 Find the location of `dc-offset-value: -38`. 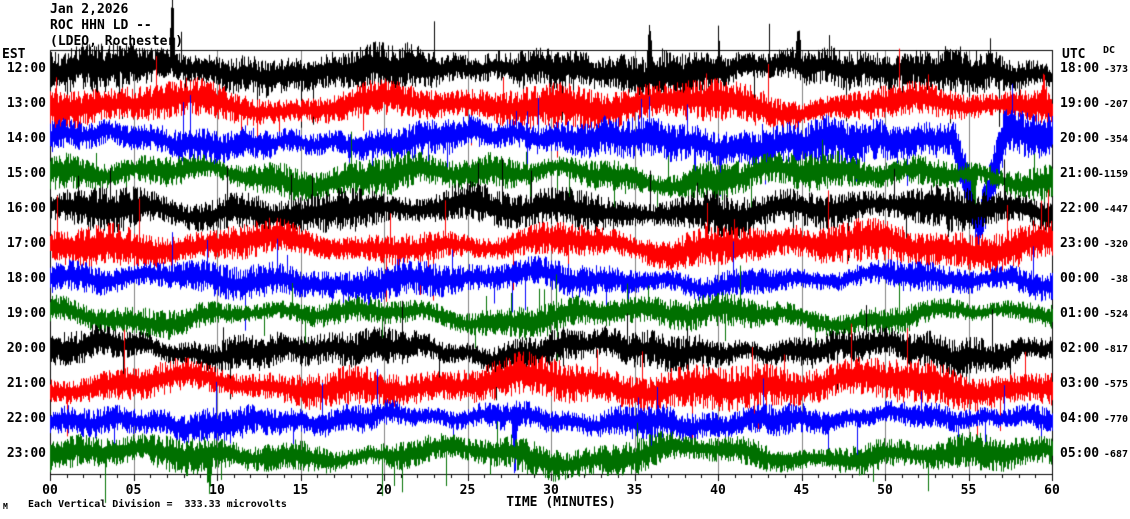

dc-offset-value: -38 is located at coordinates (1118, 279).